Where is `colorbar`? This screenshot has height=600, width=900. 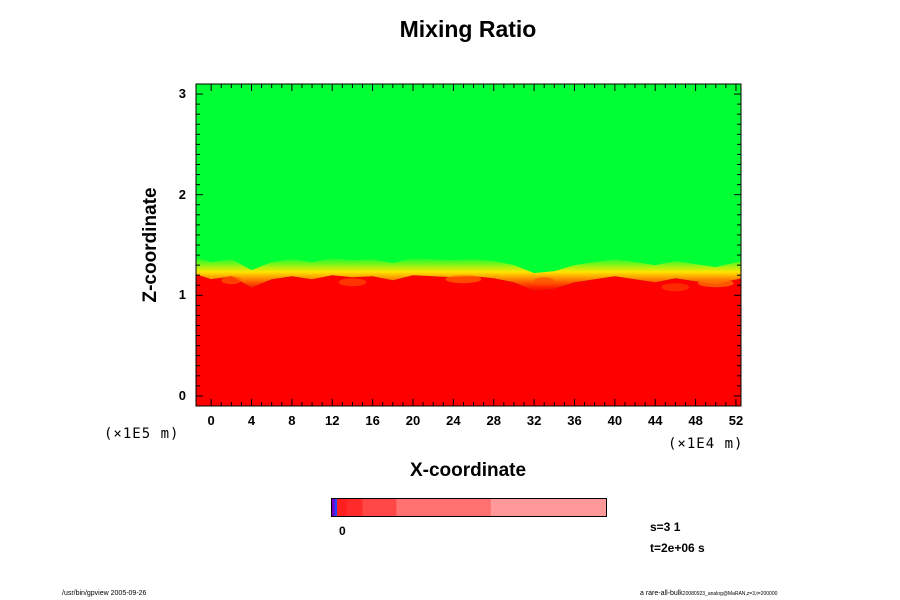 colorbar is located at coordinates (469, 507).